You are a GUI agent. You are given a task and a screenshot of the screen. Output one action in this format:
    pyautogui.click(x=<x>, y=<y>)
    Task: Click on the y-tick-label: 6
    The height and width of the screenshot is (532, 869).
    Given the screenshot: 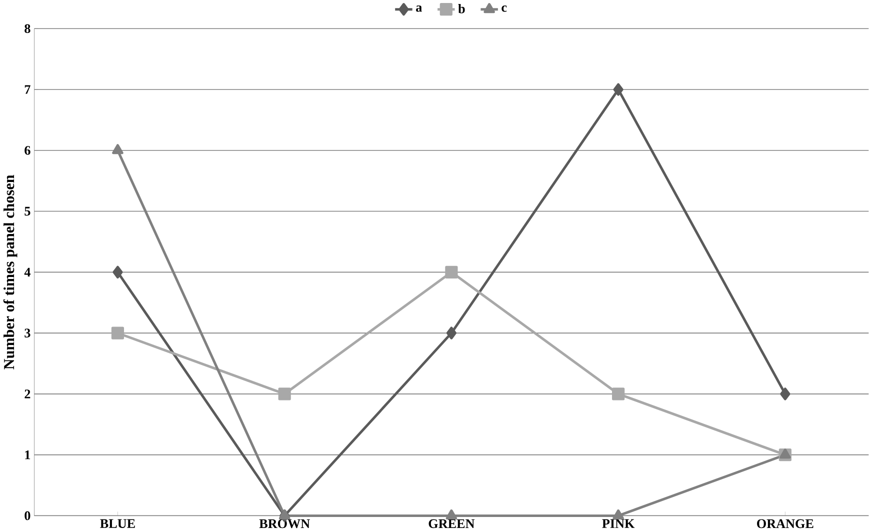 What is the action you would take?
    pyautogui.click(x=27, y=151)
    